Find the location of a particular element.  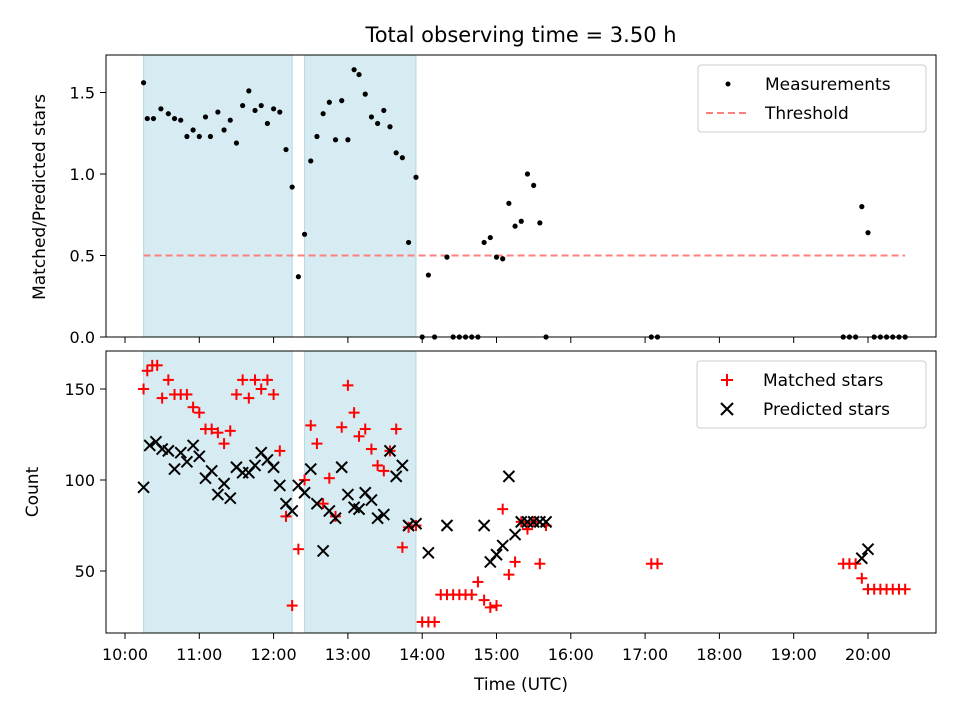

top-legend: Measurements Threshold is located at coordinates (812, 98).